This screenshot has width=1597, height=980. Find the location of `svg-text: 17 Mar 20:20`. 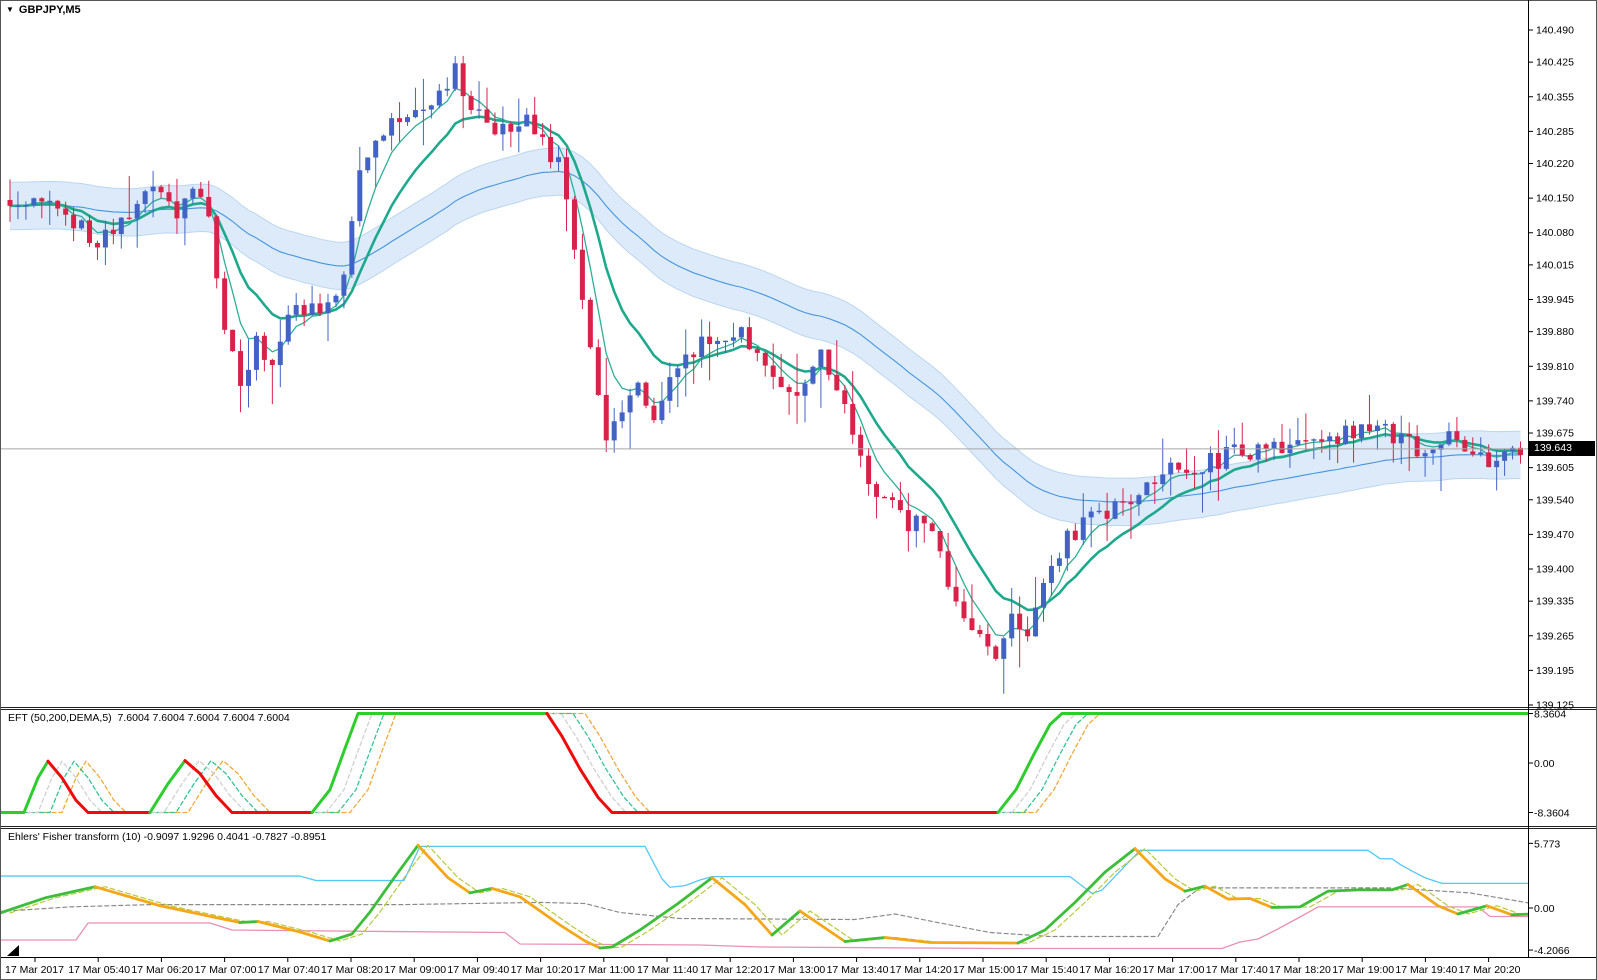

svg-text: 17 Mar 20:20 is located at coordinates (1490, 970).